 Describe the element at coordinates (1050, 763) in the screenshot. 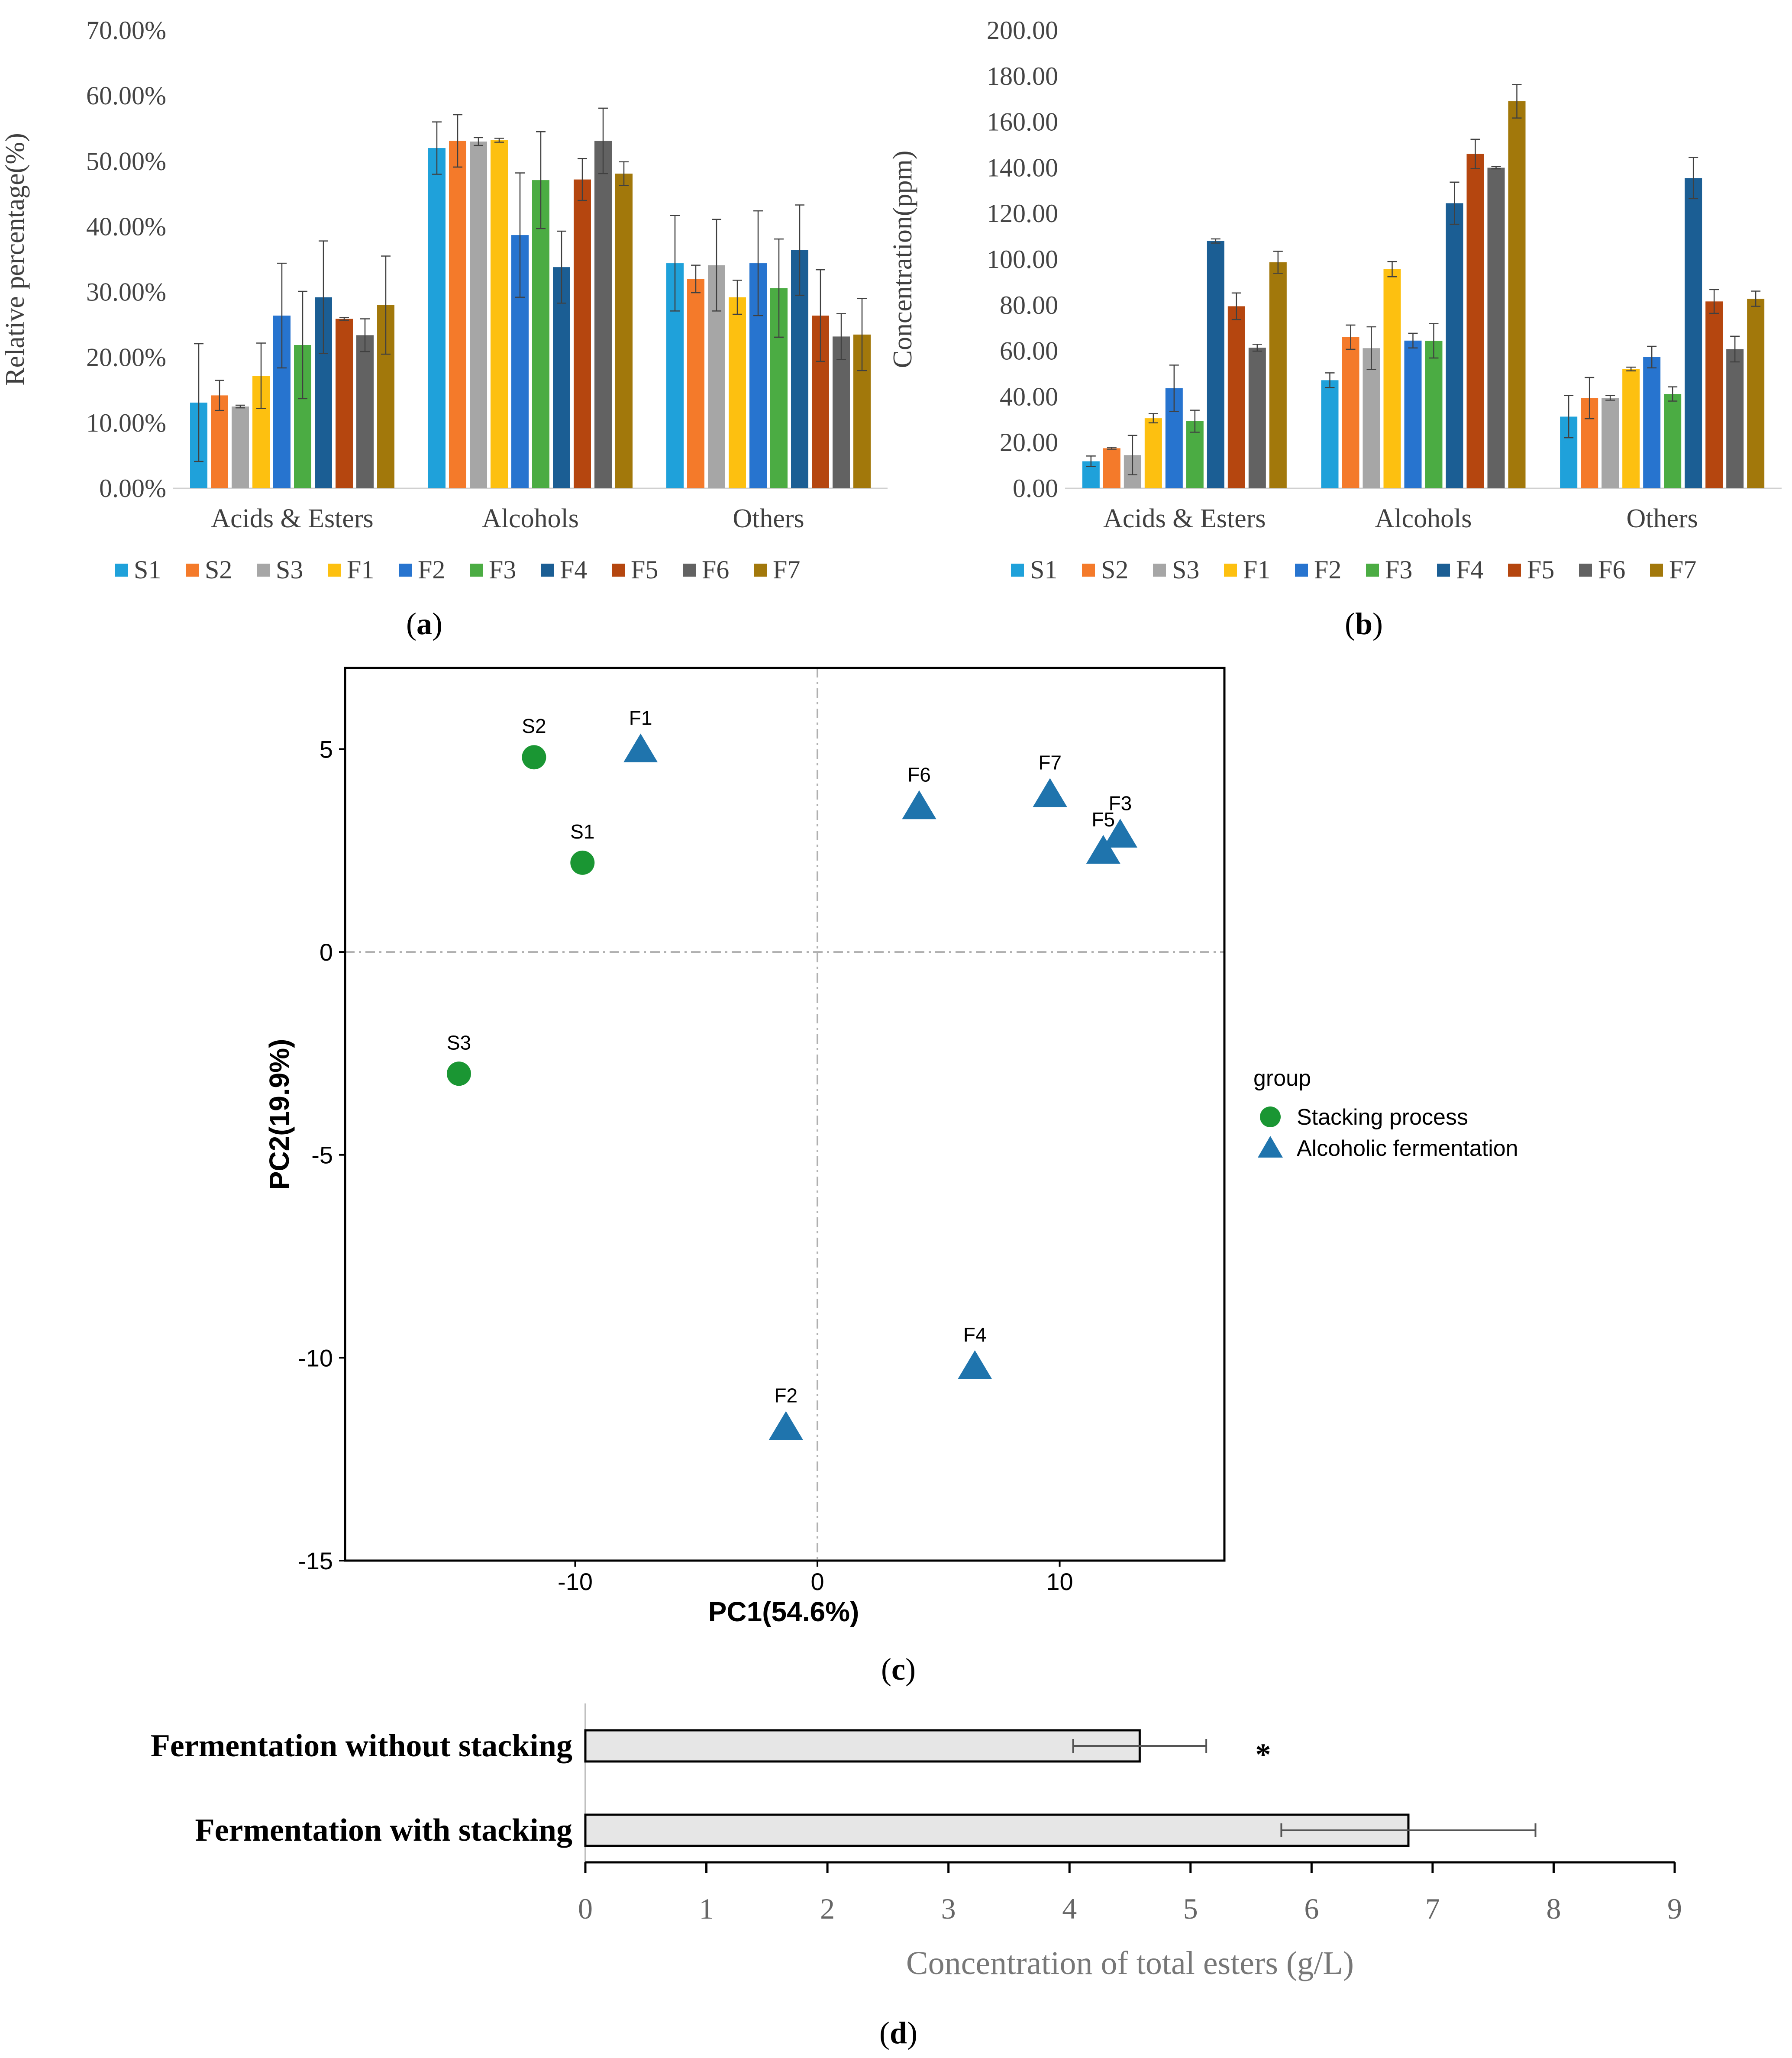

I see `point-label: F7` at that location.